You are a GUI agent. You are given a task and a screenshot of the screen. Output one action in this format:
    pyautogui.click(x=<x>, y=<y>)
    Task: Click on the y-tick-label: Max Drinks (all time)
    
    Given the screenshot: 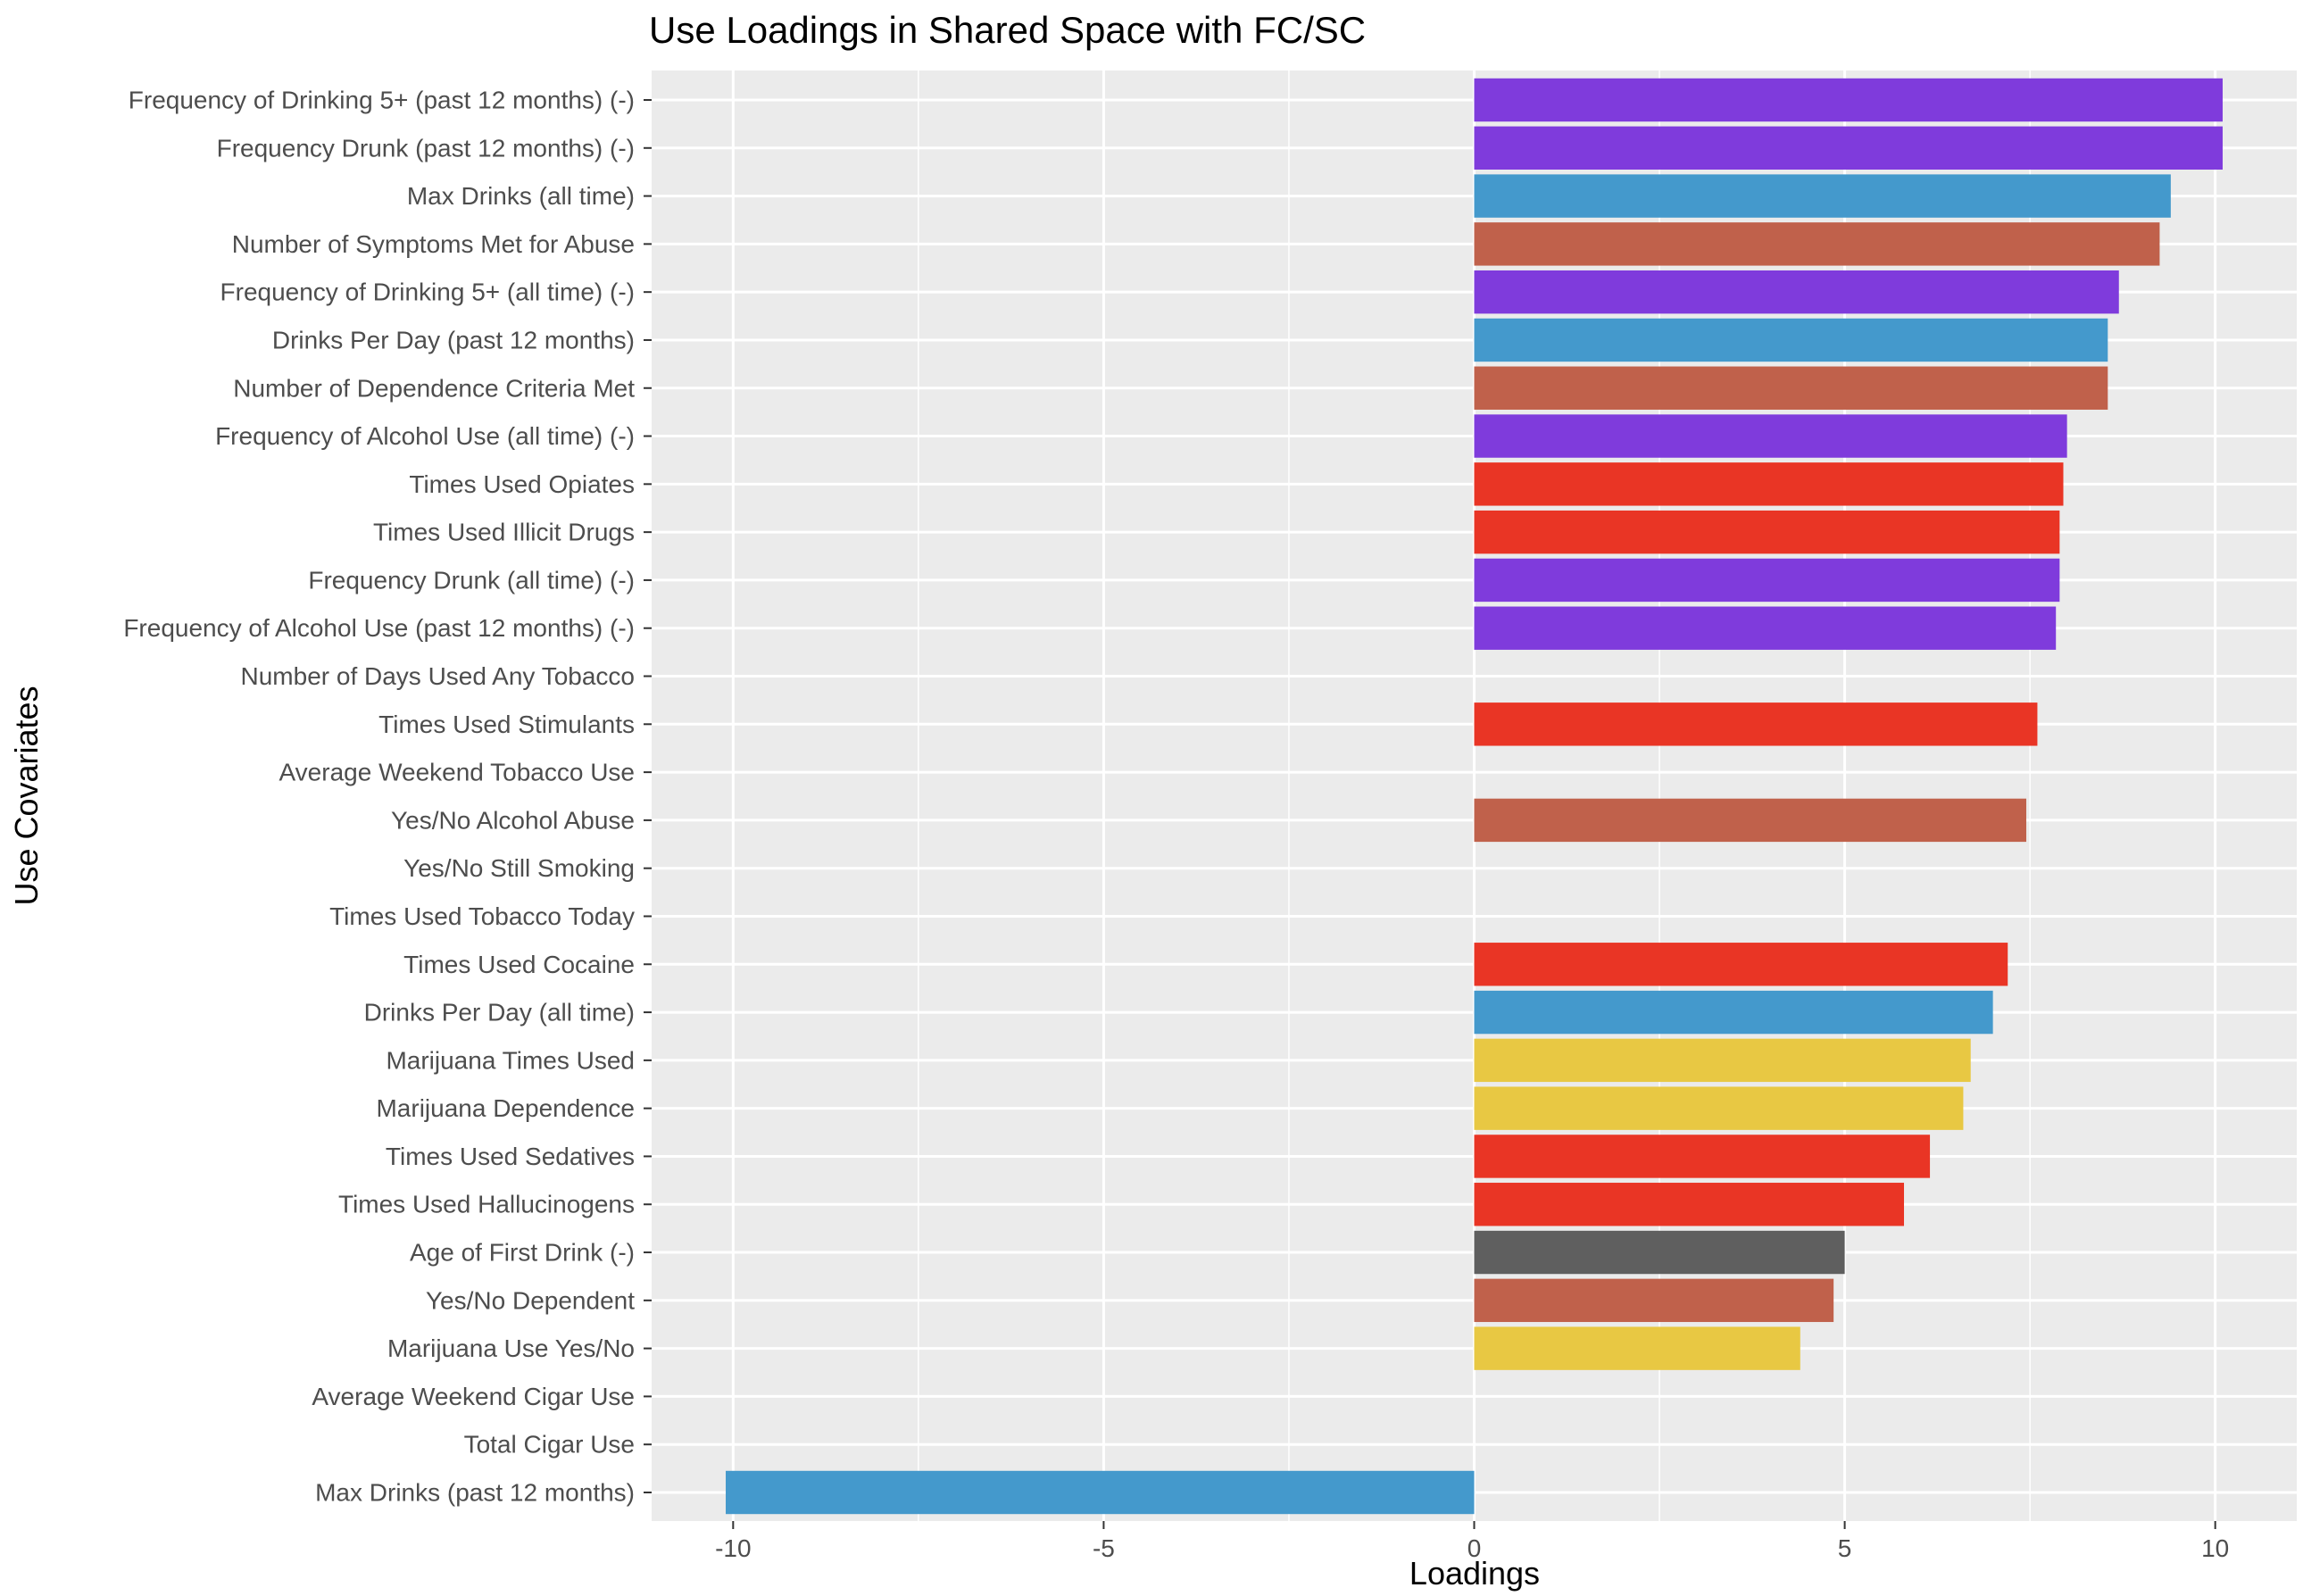 What is the action you would take?
    pyautogui.click(x=521, y=196)
    